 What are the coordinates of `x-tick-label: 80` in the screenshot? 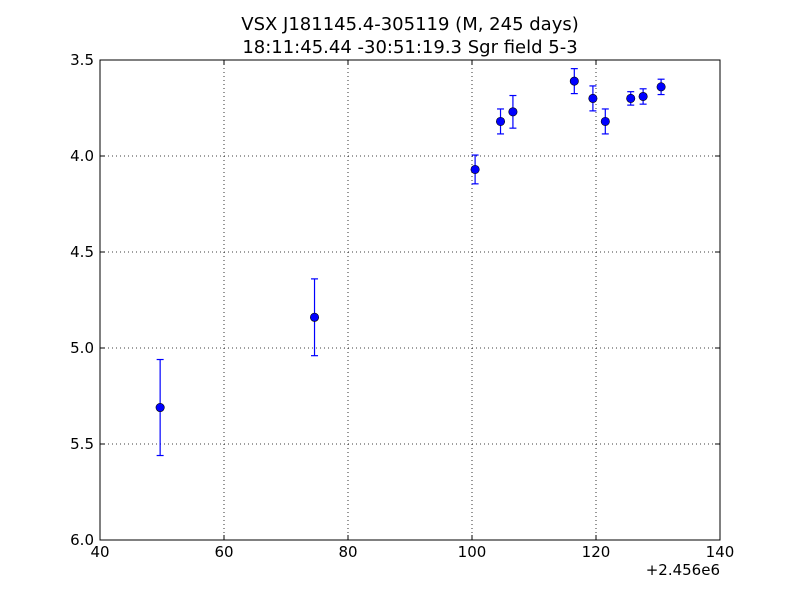 It's located at (347, 552).